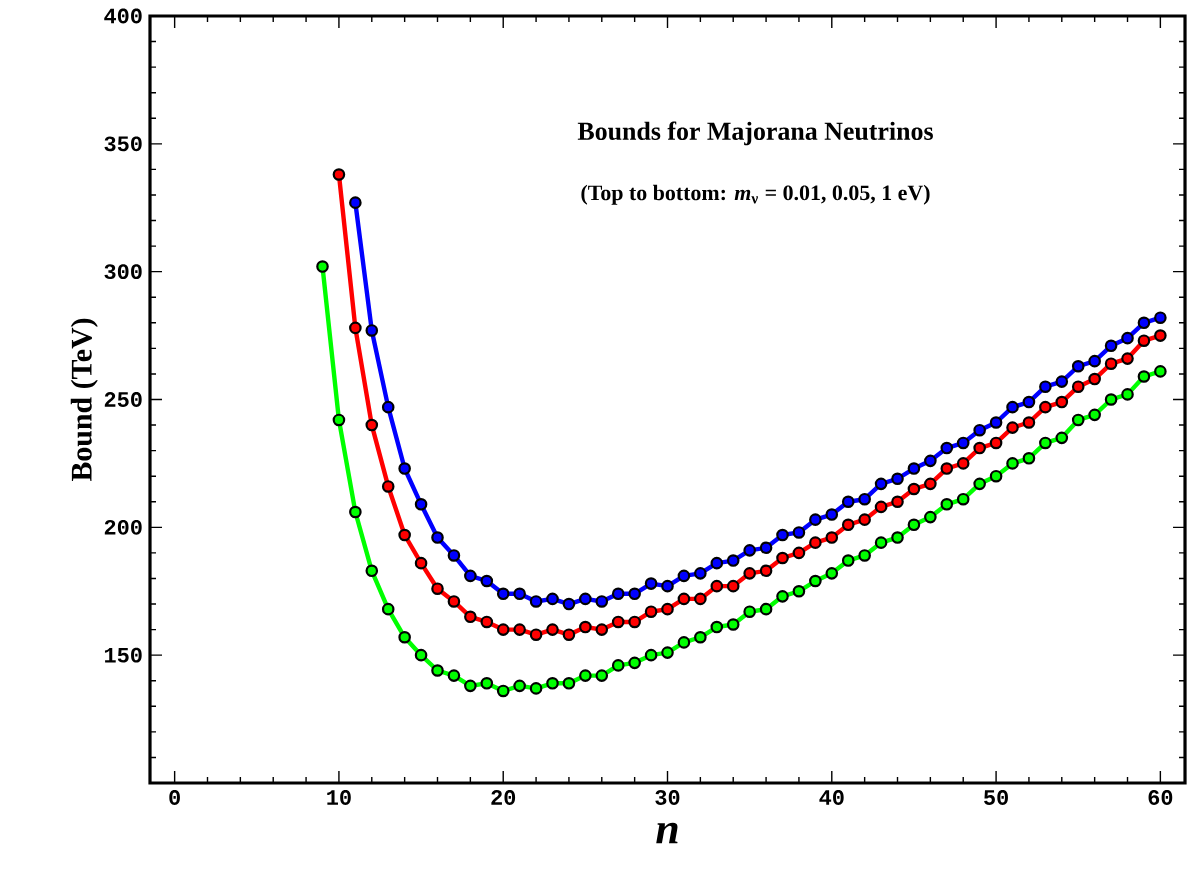 The height and width of the screenshot is (896, 1193). What do you see at coordinates (123, 399) in the screenshot?
I see `y-tick-label: 250` at bounding box center [123, 399].